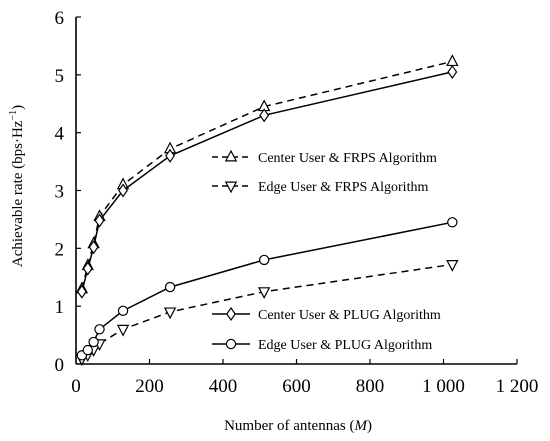 The height and width of the screenshot is (441, 550). Describe the element at coordinates (369, 426) in the screenshot. I see `x-axis-title-end: )` at that location.